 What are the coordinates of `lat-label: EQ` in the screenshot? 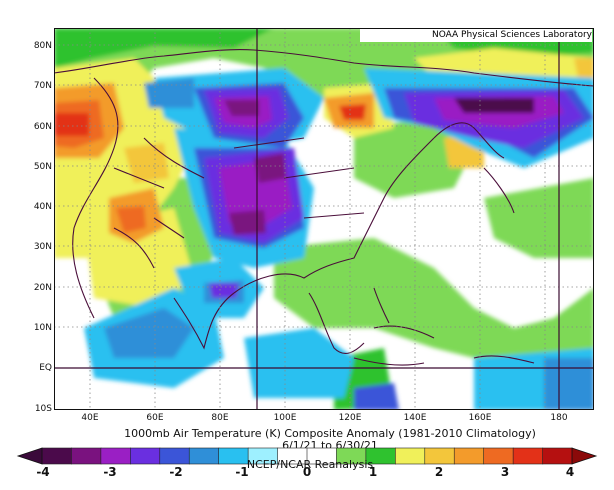 It's located at (45, 368).